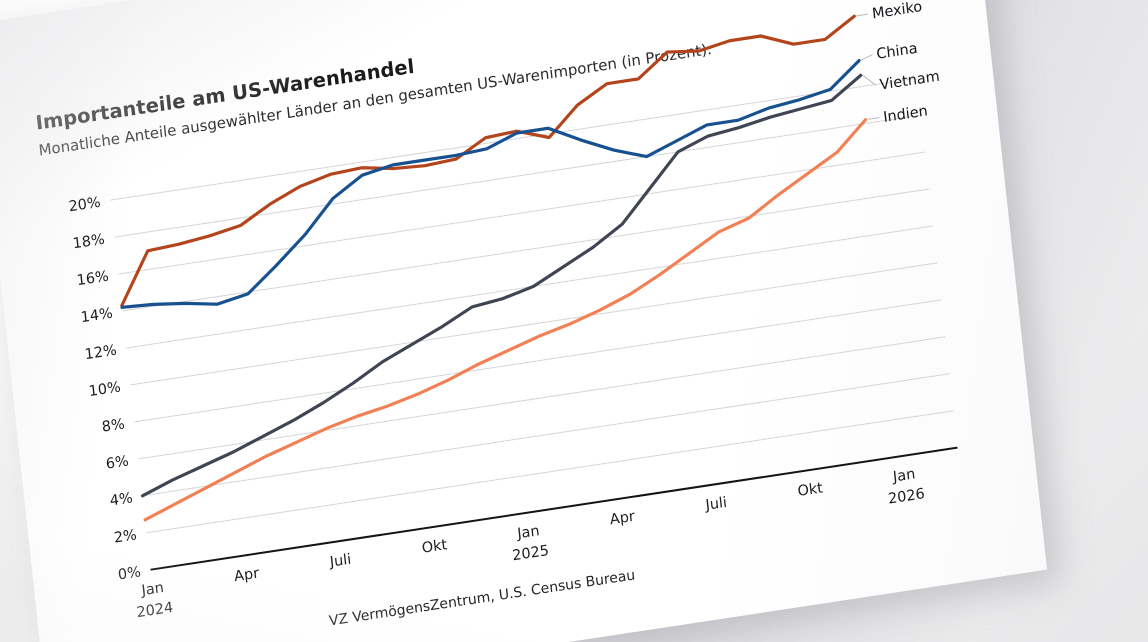  Describe the element at coordinates (89, 242) in the screenshot. I see `y-tick-label: 18%` at that location.